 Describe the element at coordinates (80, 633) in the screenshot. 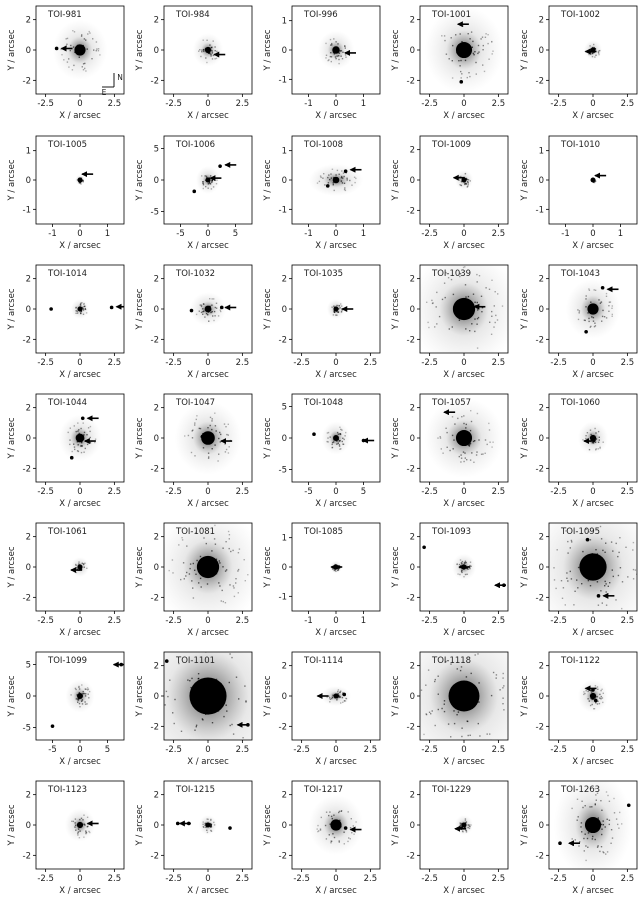

I see `x-axis-label: X / arcsec` at that location.